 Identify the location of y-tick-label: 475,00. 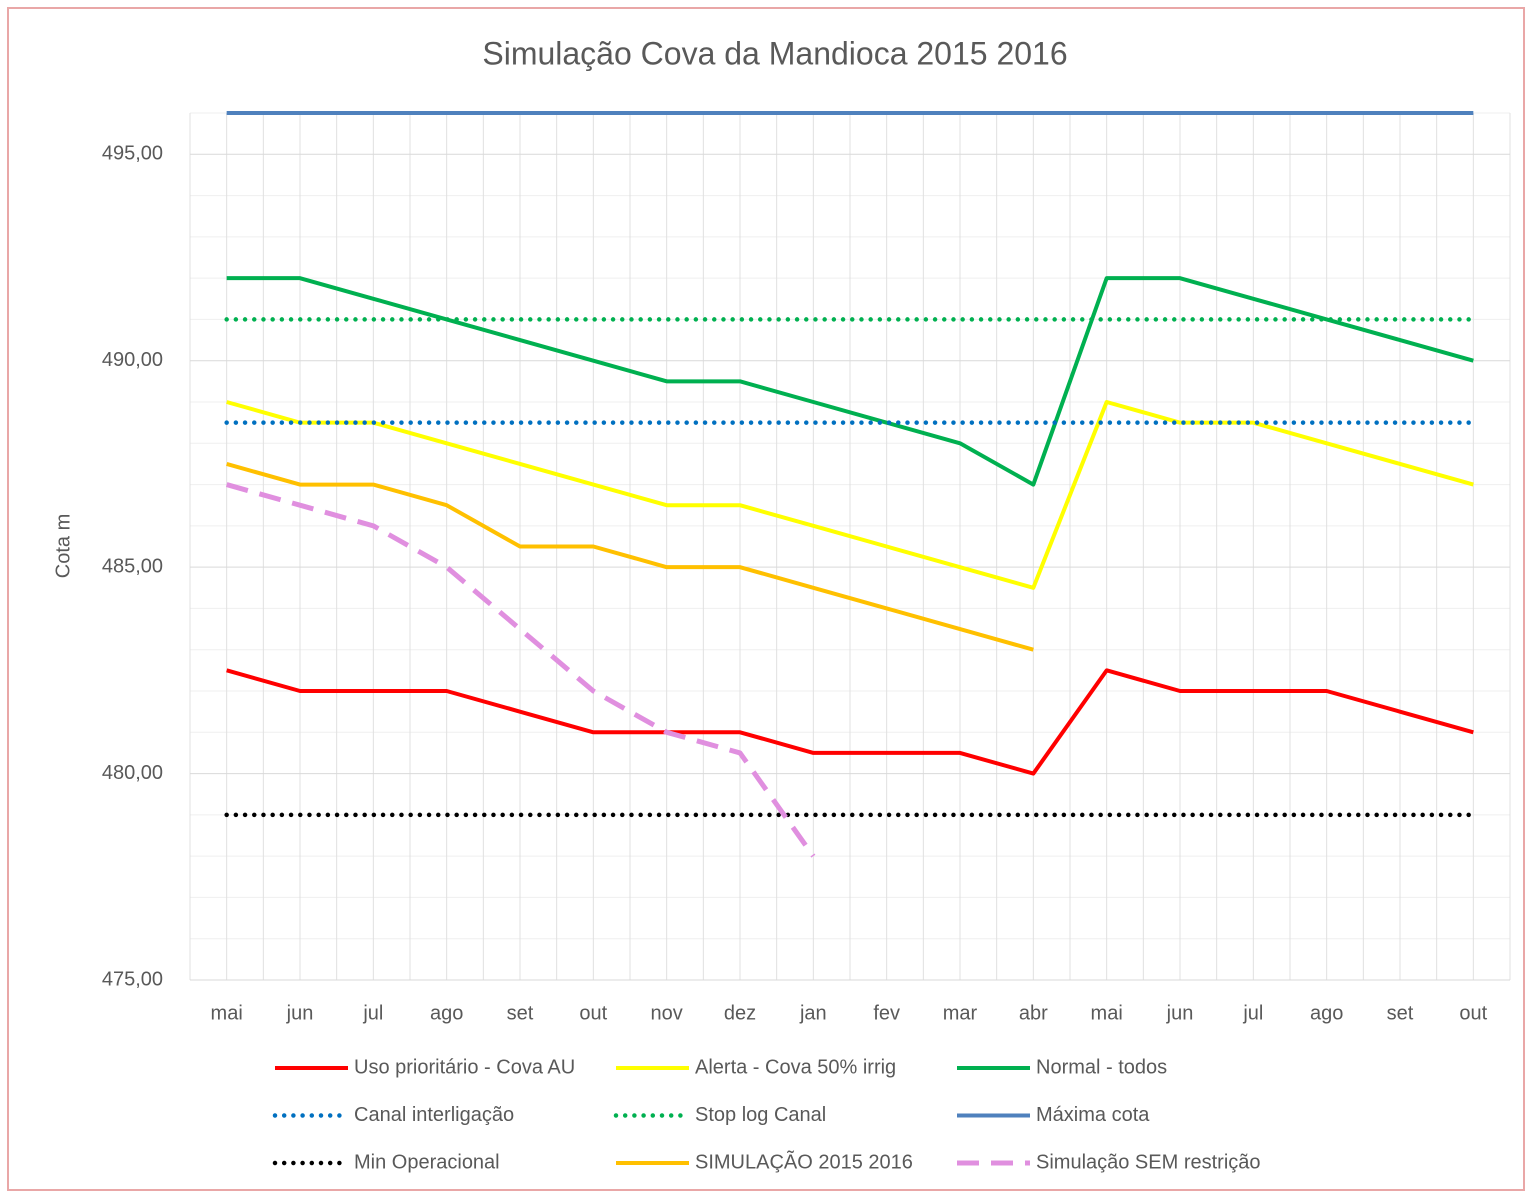
(132, 979).